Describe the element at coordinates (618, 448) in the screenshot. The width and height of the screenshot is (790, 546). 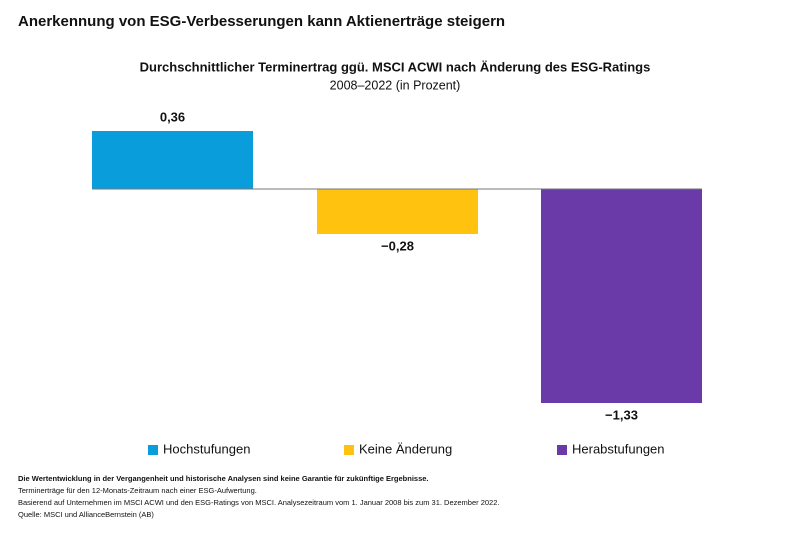
I see `legend-label: Herabstufungen` at that location.